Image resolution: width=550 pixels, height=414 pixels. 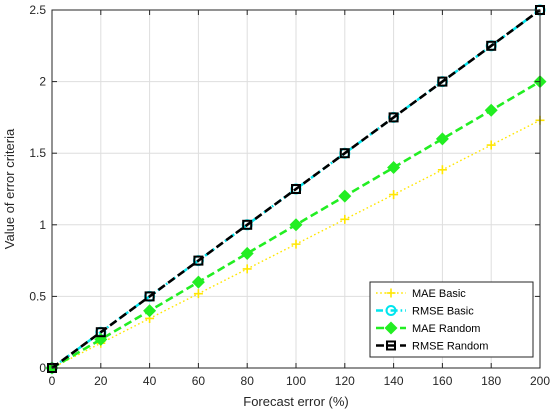 What do you see at coordinates (491, 381) in the screenshot?
I see `x-tick-label: 180` at bounding box center [491, 381].